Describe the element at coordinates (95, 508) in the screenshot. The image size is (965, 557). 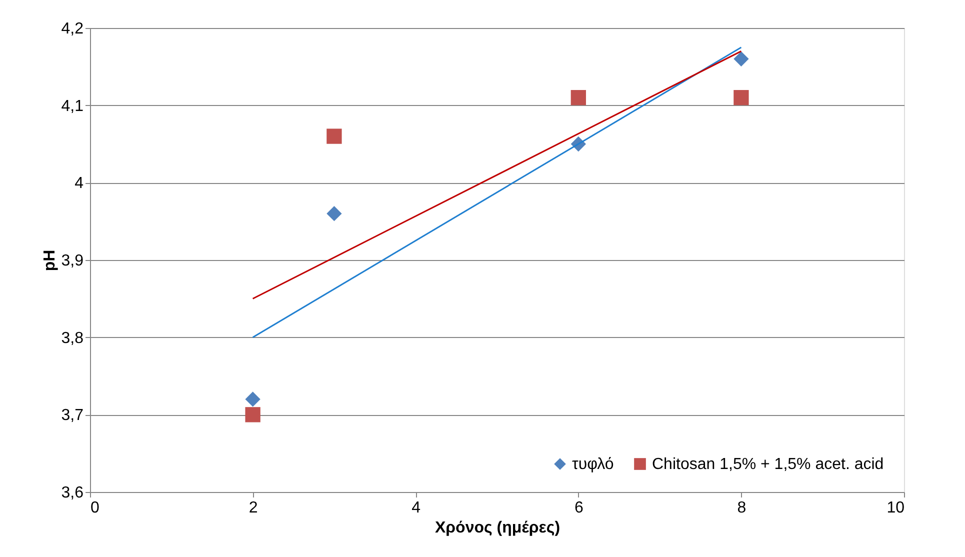
I see `x-tick-label: 0` at that location.